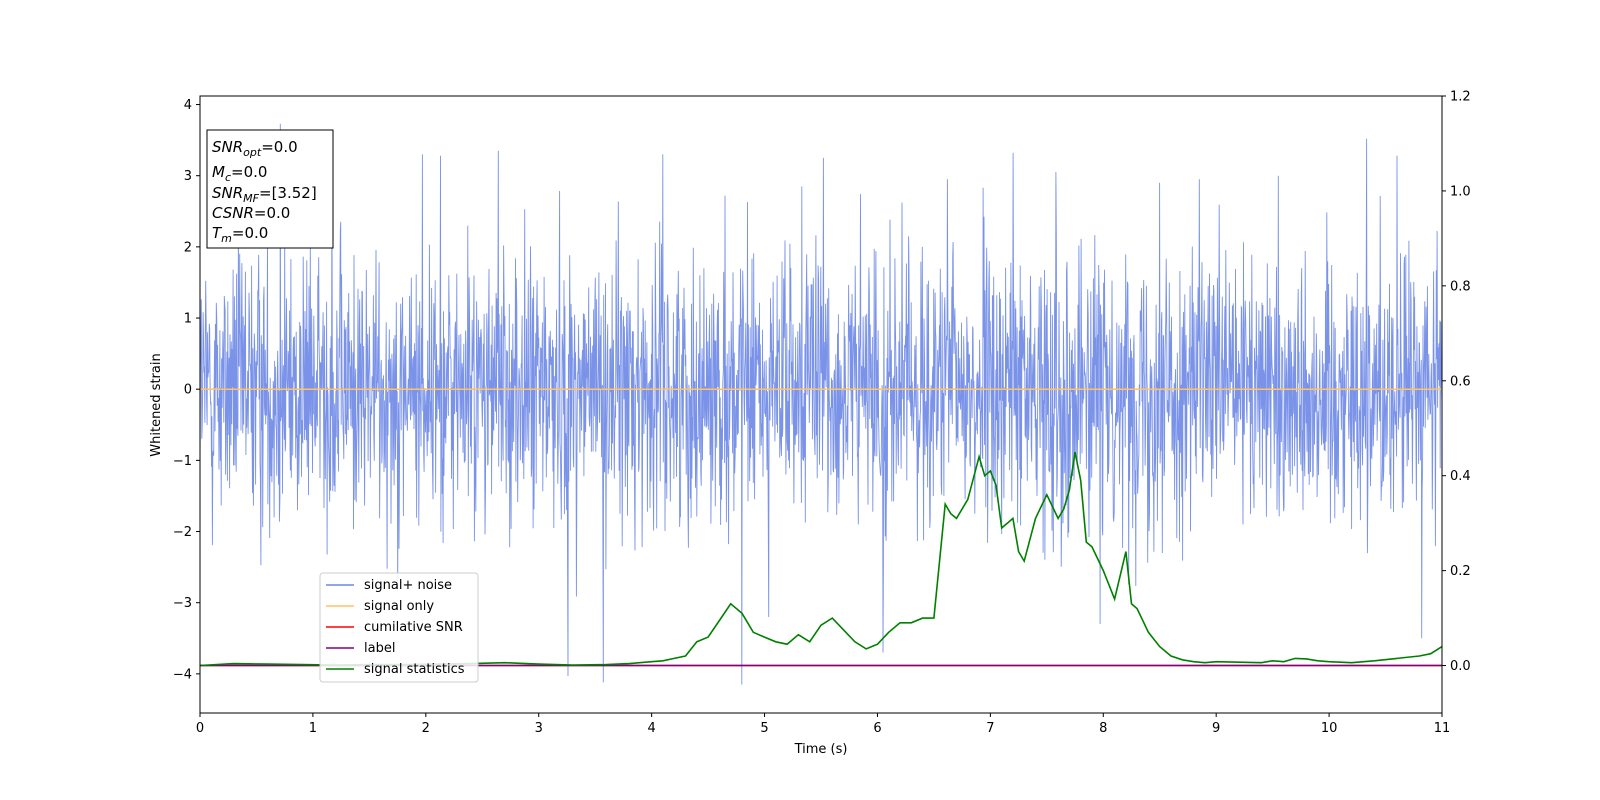  I want to click on y2-tick-label: 1.2, so click(1460, 97).